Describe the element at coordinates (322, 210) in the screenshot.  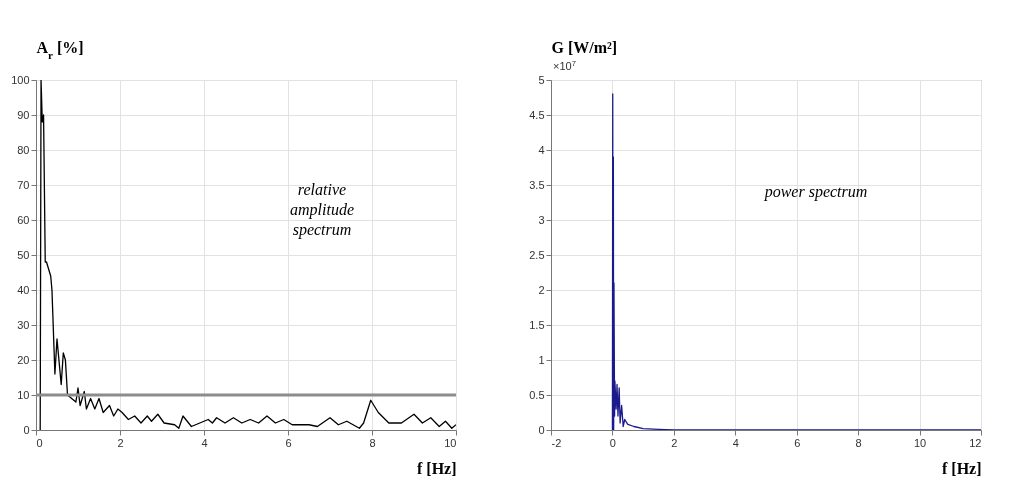
I see `annotation: relative amplitude spectrum` at that location.